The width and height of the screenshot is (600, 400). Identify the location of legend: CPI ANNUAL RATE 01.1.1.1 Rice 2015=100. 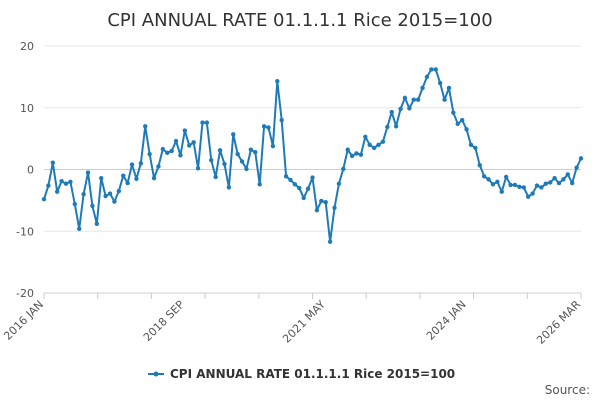
(301, 374).